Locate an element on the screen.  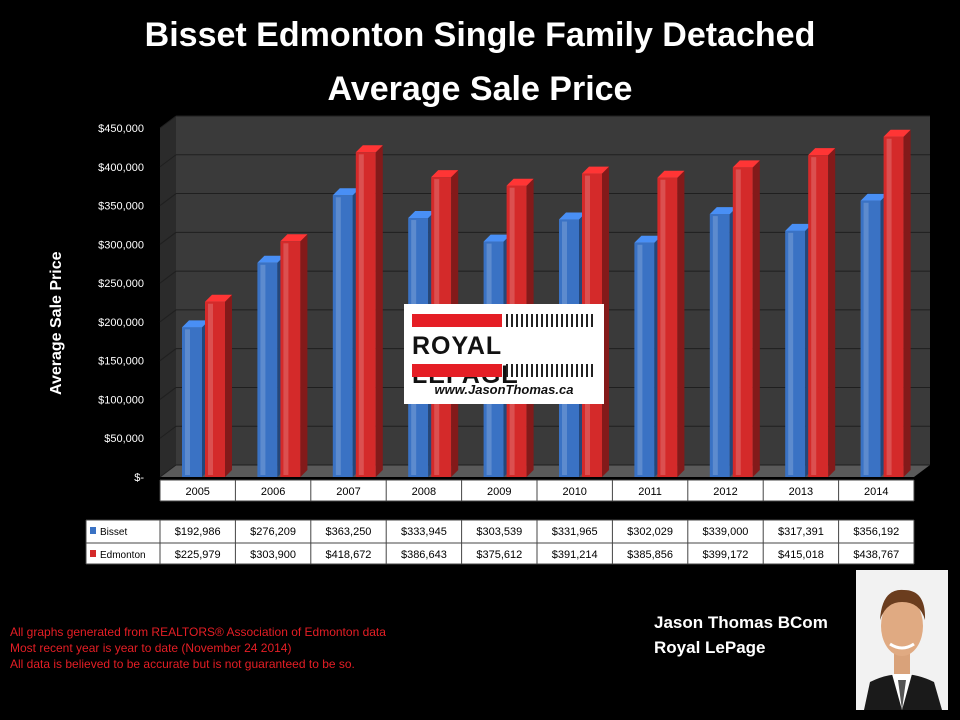
y-tick-label: $250,000 is located at coordinates (121, 284).